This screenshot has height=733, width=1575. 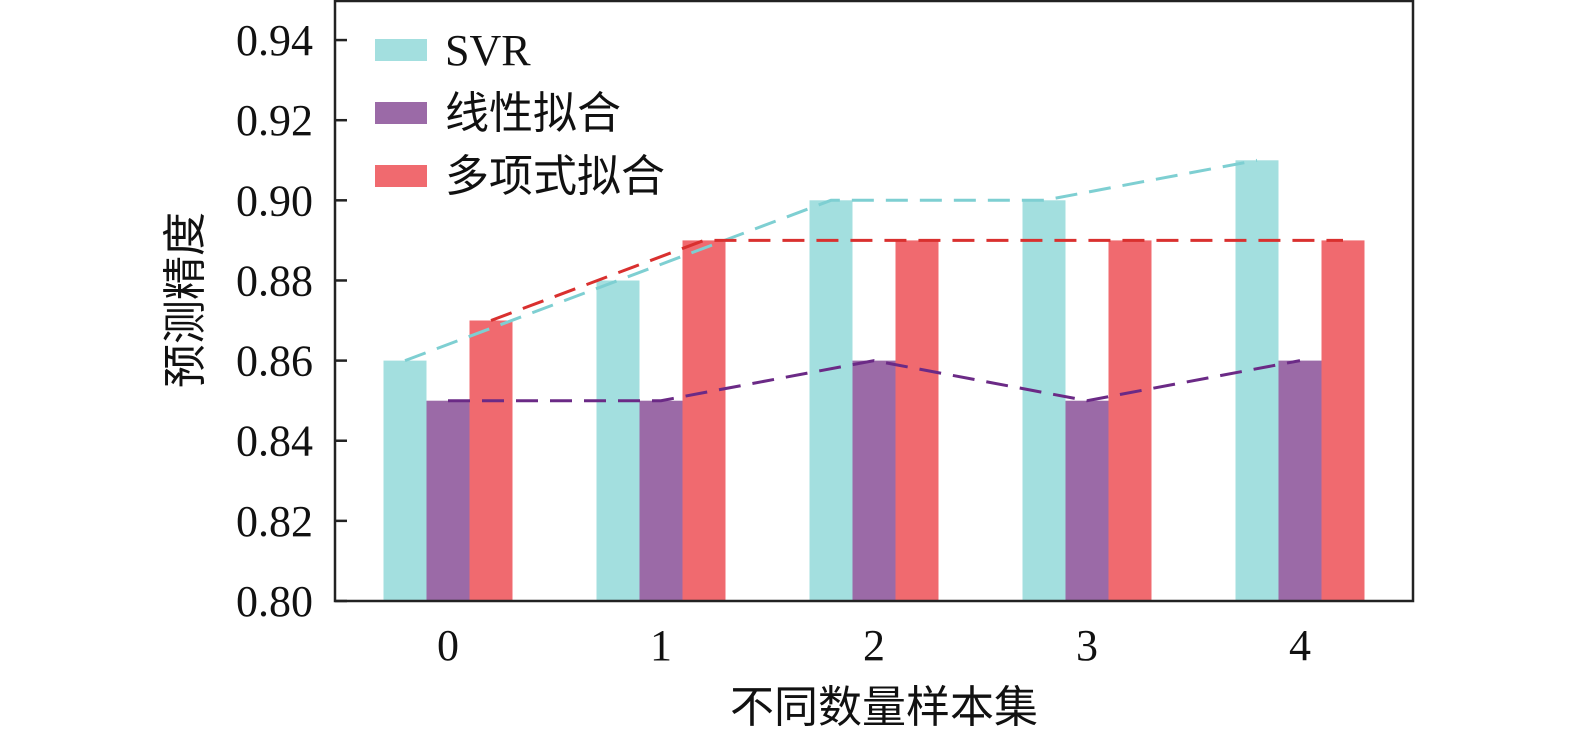 I want to click on y-tick-label: 0.80, so click(x=274, y=601).